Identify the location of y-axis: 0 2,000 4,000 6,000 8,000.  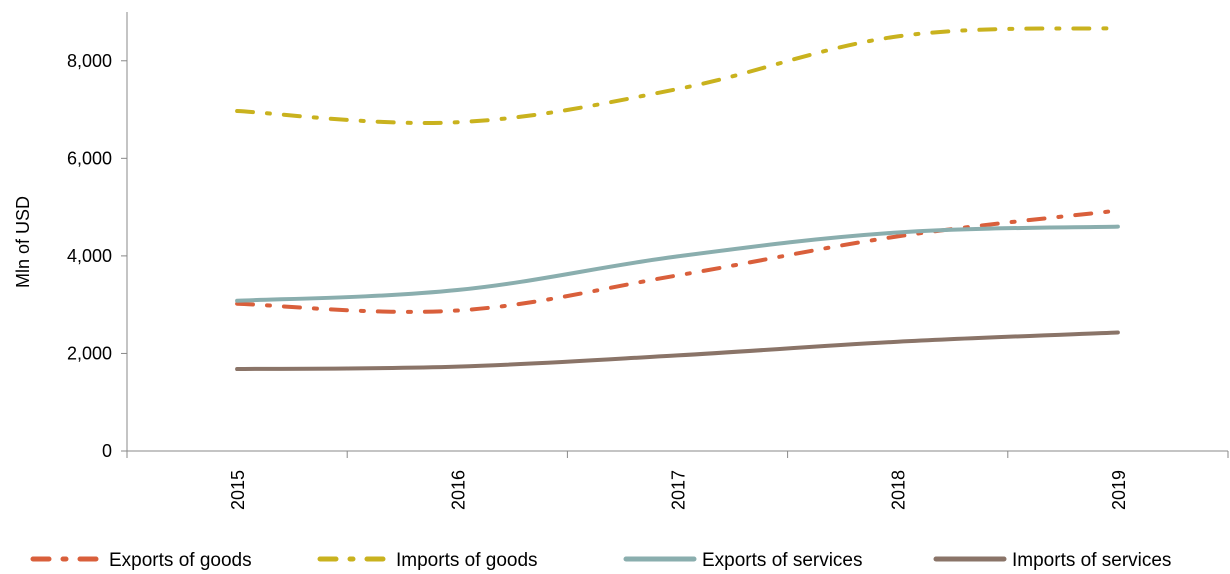
(97, 236).